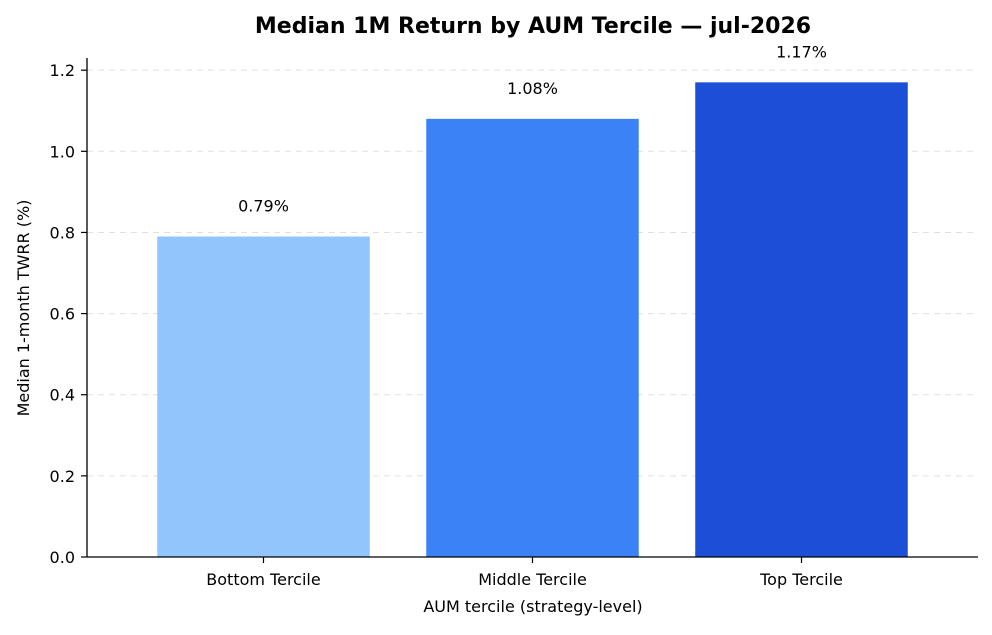 The width and height of the screenshot is (992, 635). I want to click on y-tick-label: 0.2, so click(62, 476).